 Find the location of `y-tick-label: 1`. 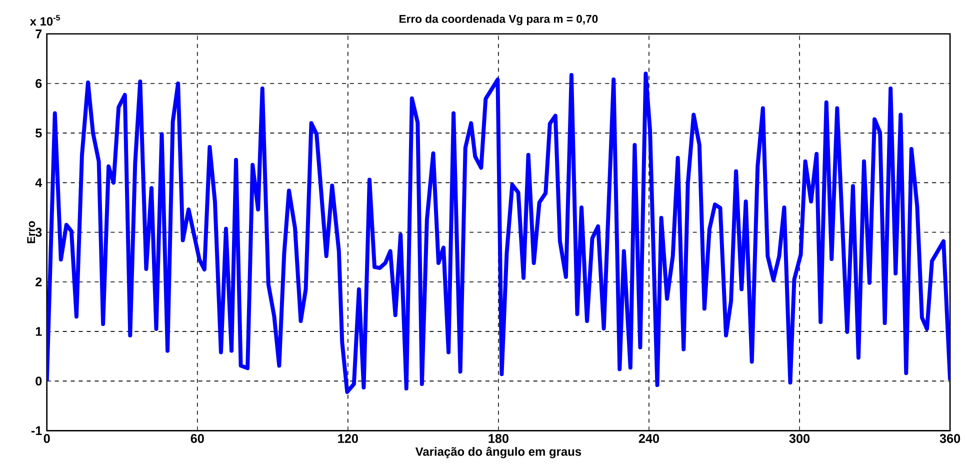

y-tick-label: 1 is located at coordinates (39, 331).